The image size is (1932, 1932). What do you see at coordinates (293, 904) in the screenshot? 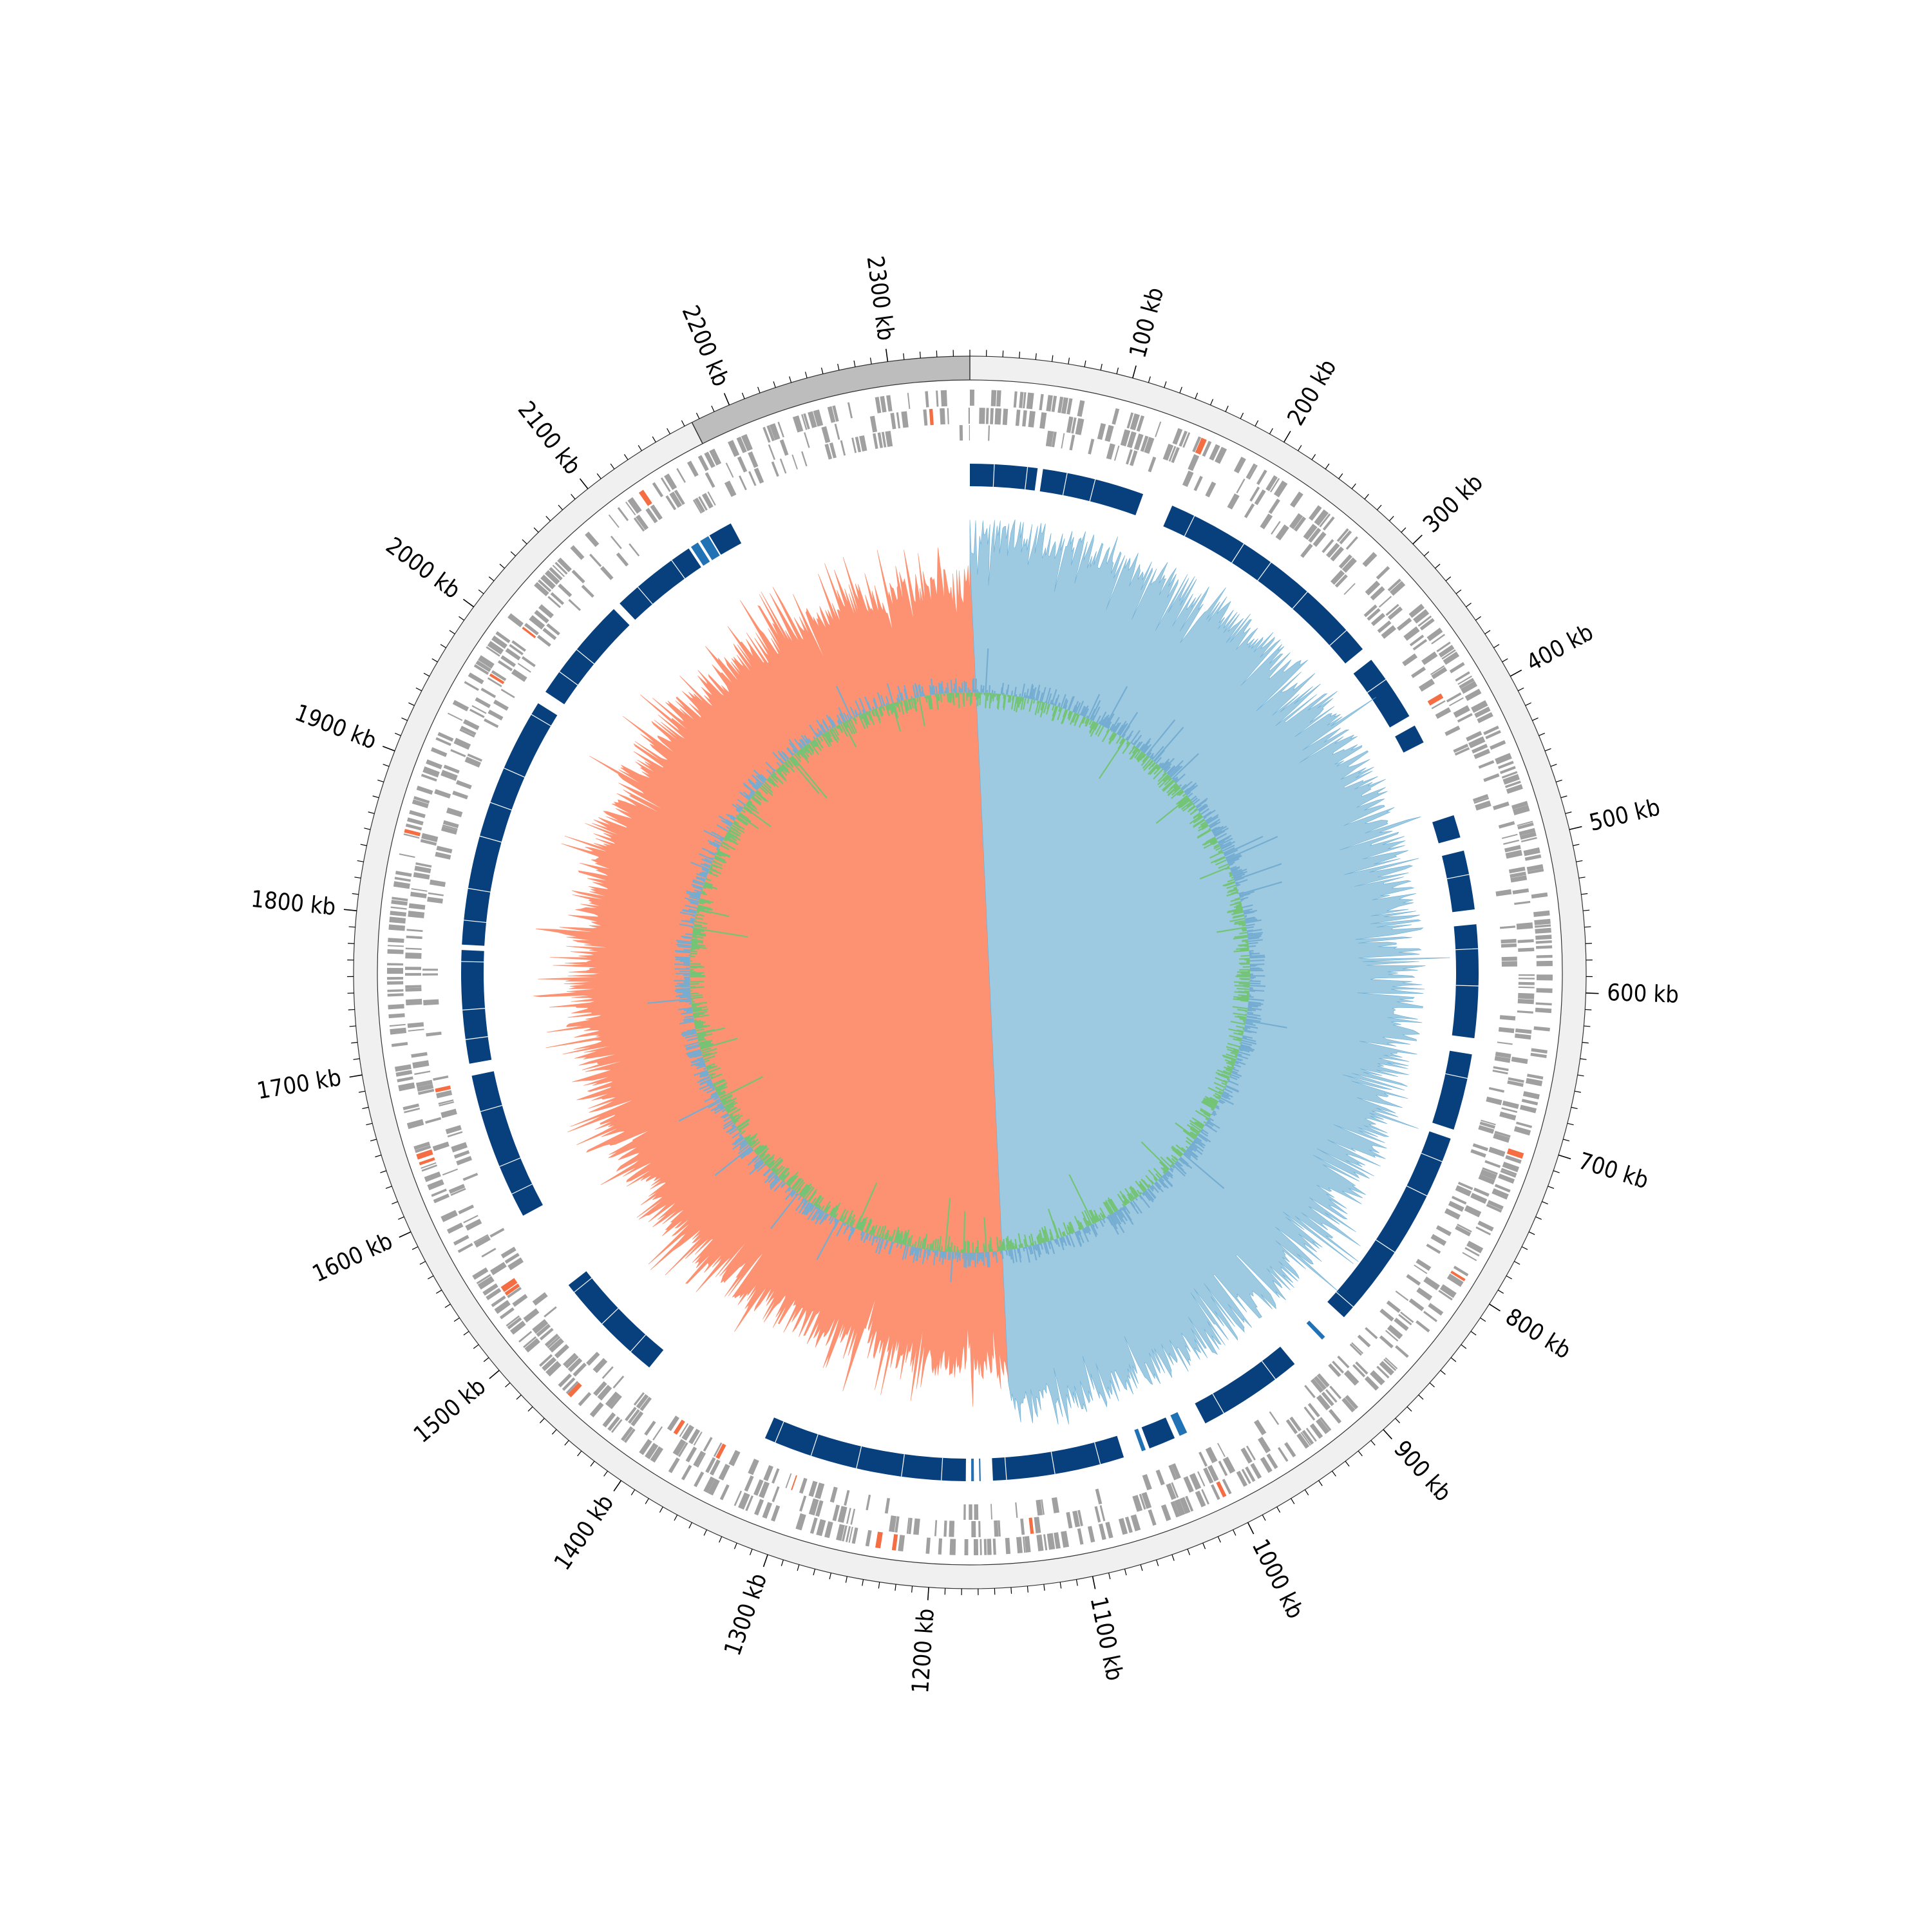
I see `tick-label: 1800 kb` at bounding box center [293, 904].